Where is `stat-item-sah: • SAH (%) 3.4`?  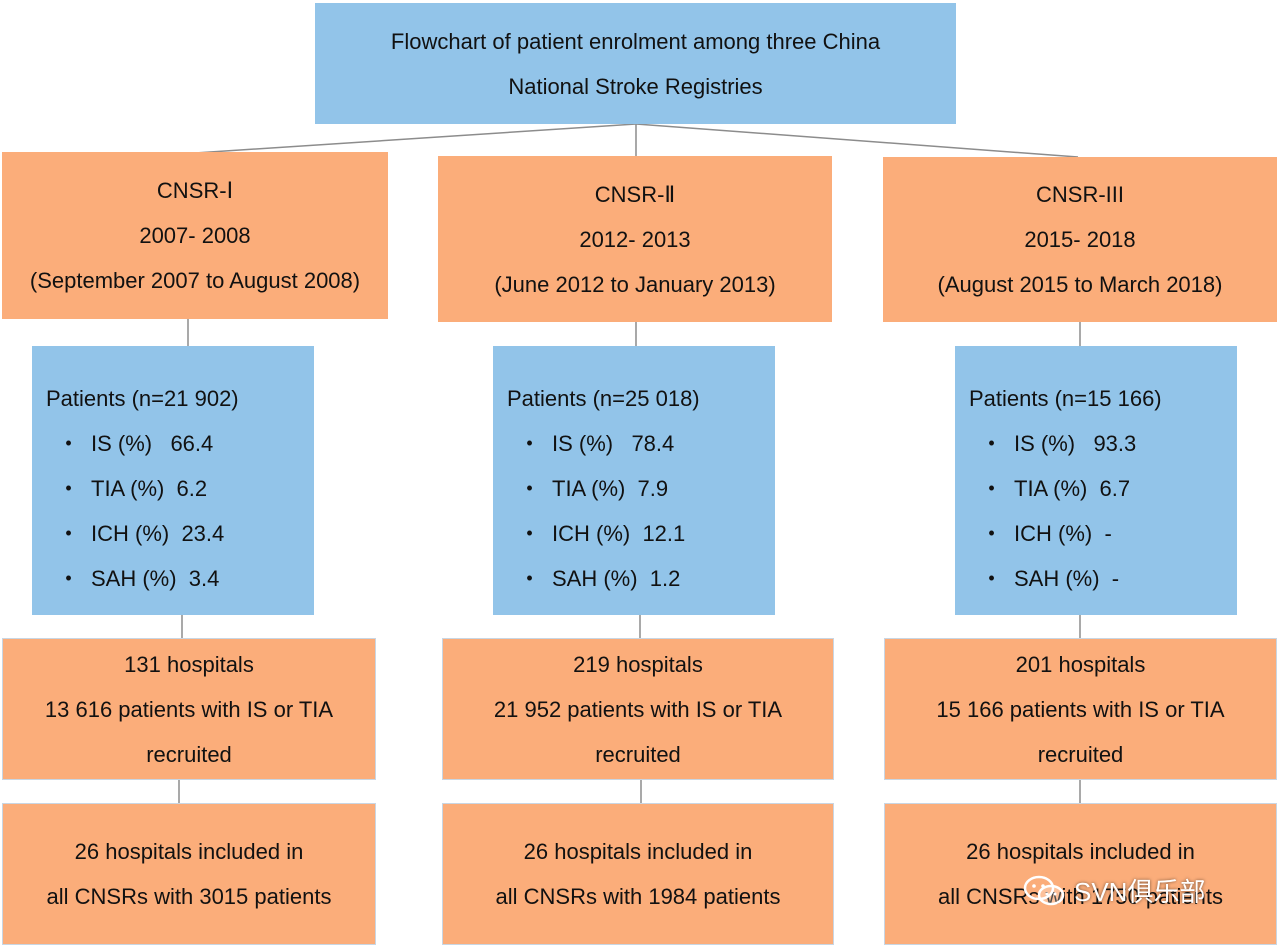 stat-item-sah: • SAH (%) 3.4 is located at coordinates (180, 578).